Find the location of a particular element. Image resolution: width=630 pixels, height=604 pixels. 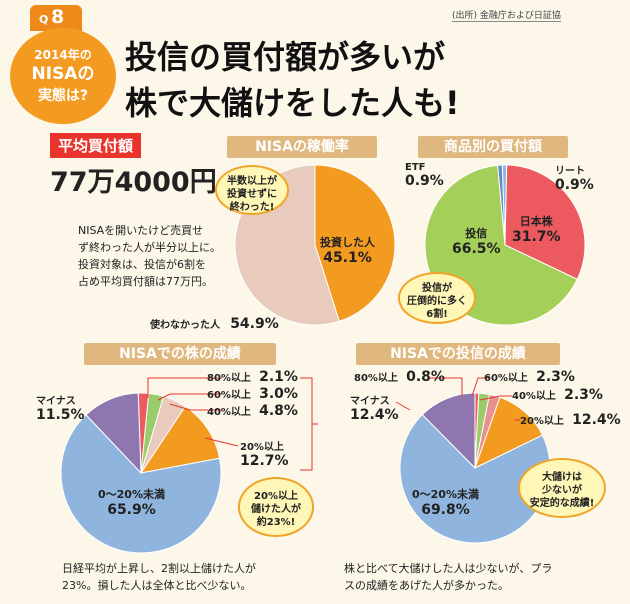

fund-60-name: 60%以上 is located at coordinates (506, 378).